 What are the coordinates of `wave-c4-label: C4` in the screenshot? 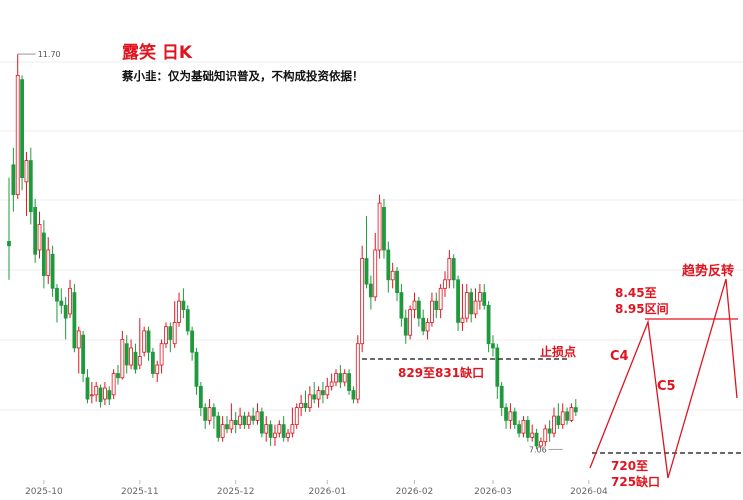 It's located at (619, 356).